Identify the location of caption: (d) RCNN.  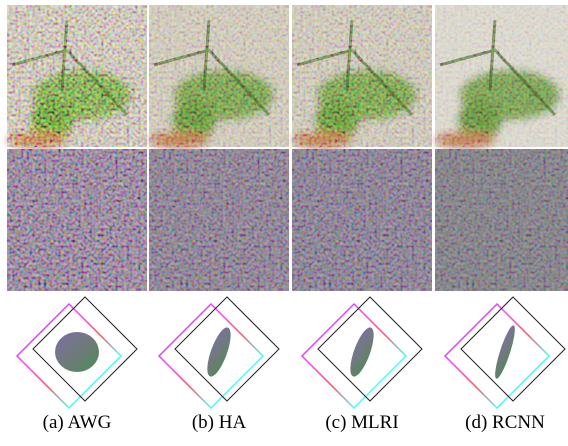
(505, 422).